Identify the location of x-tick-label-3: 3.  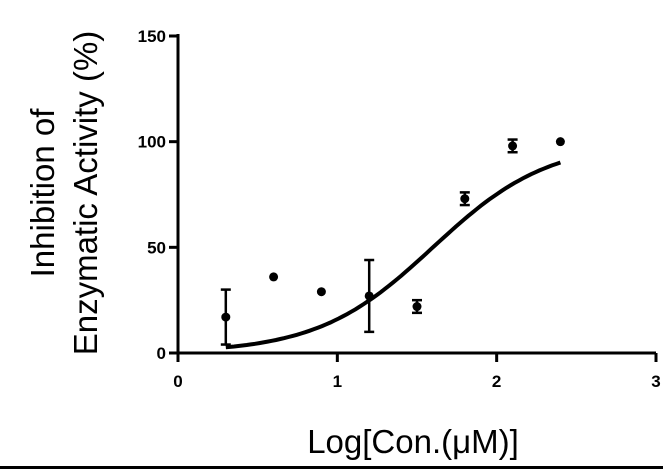
(655, 381).